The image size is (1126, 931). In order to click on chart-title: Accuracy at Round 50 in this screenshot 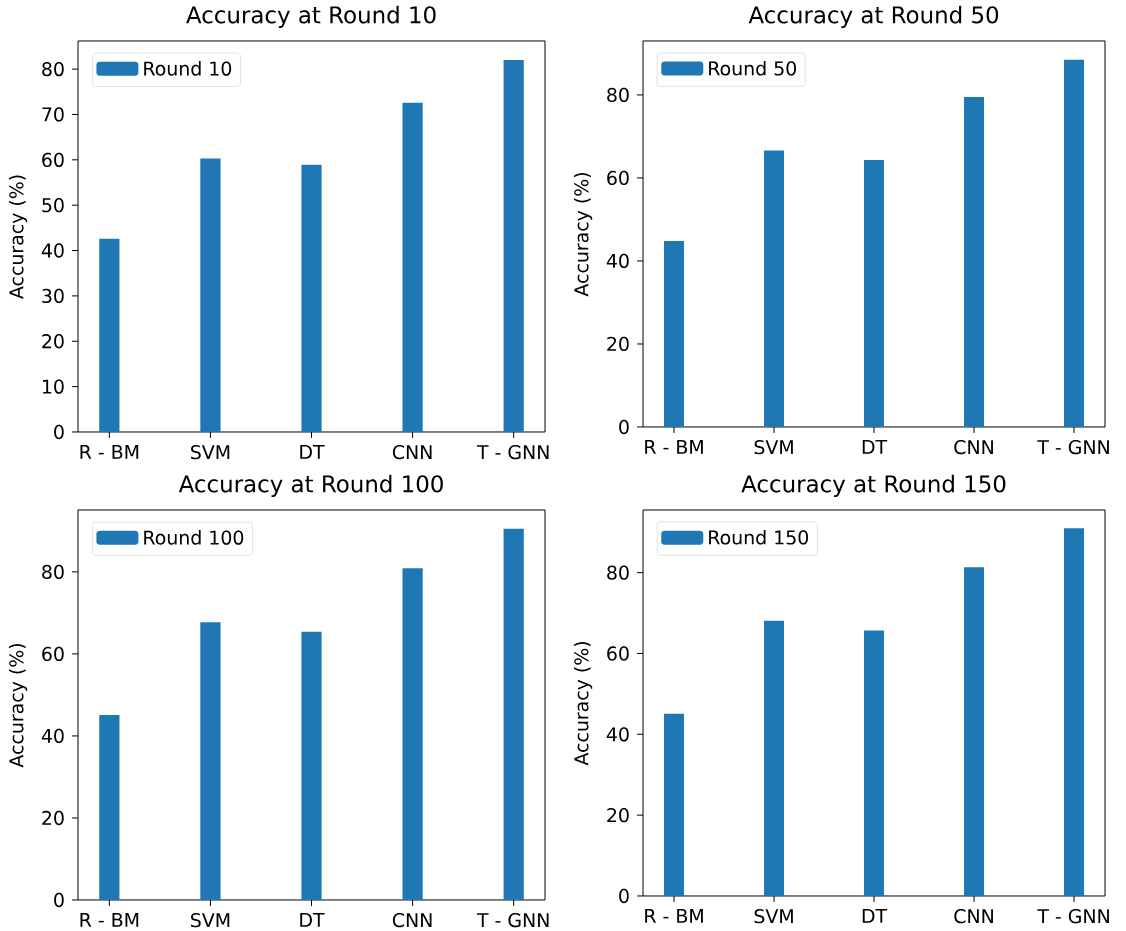, I will do `click(873, 16)`.